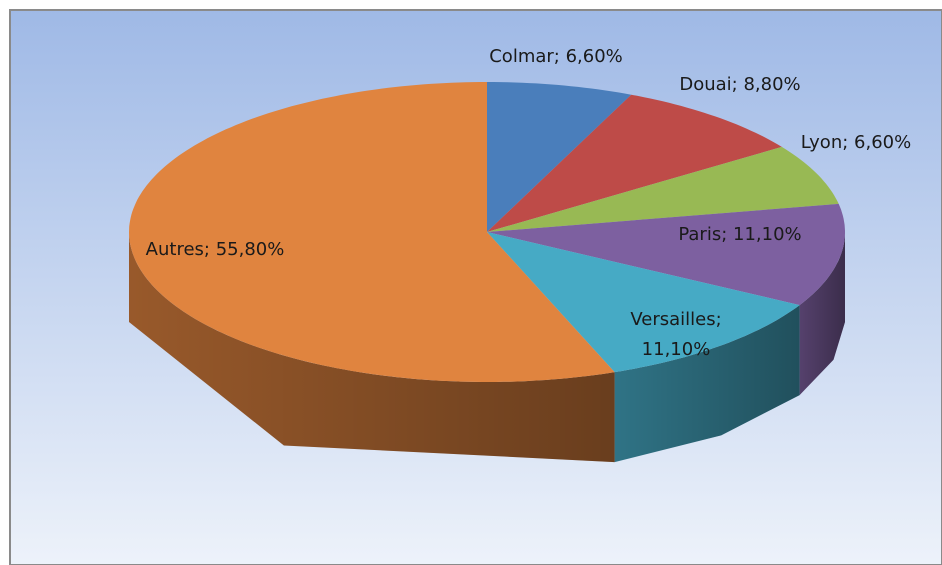  What do you see at coordinates (675, 334) in the screenshot?
I see `data-label: Versailles; 11,10%` at bounding box center [675, 334].